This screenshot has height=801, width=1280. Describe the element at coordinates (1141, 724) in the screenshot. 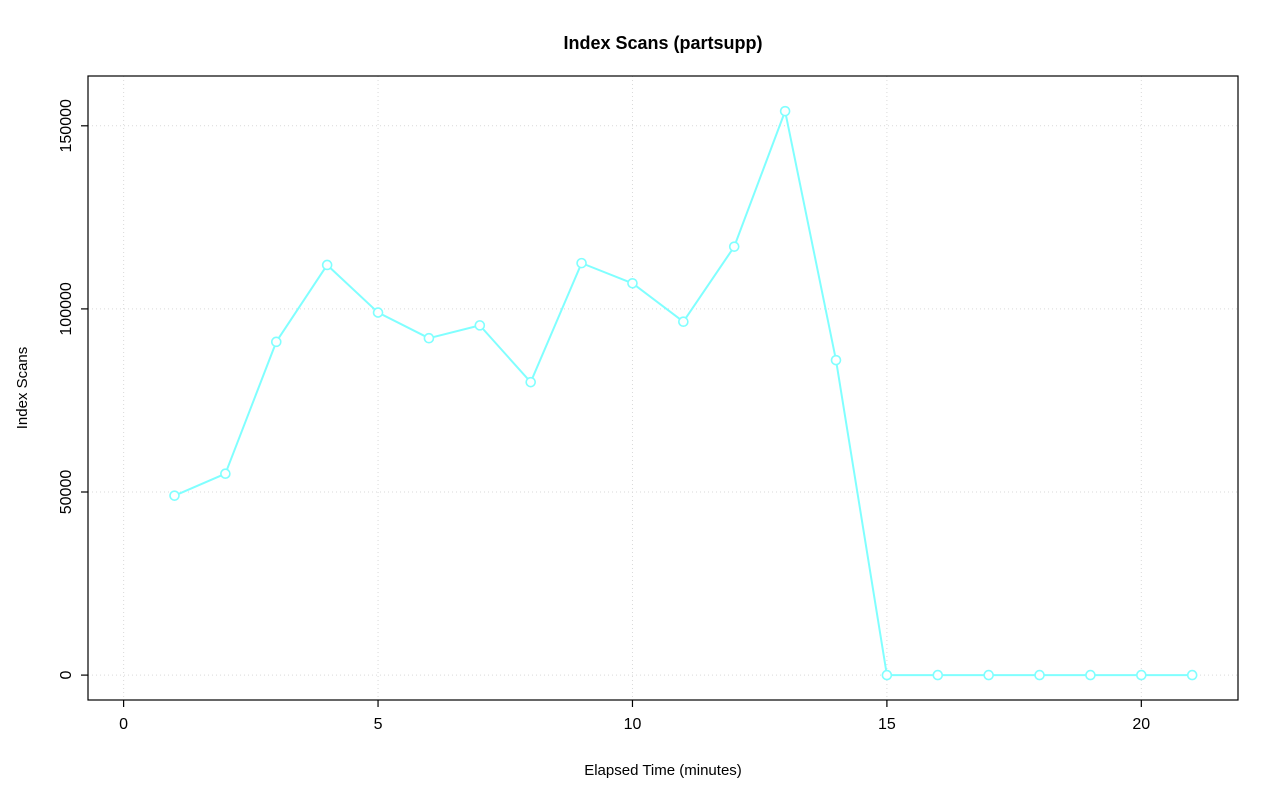

I see `x-tick-label: 20` at that location.